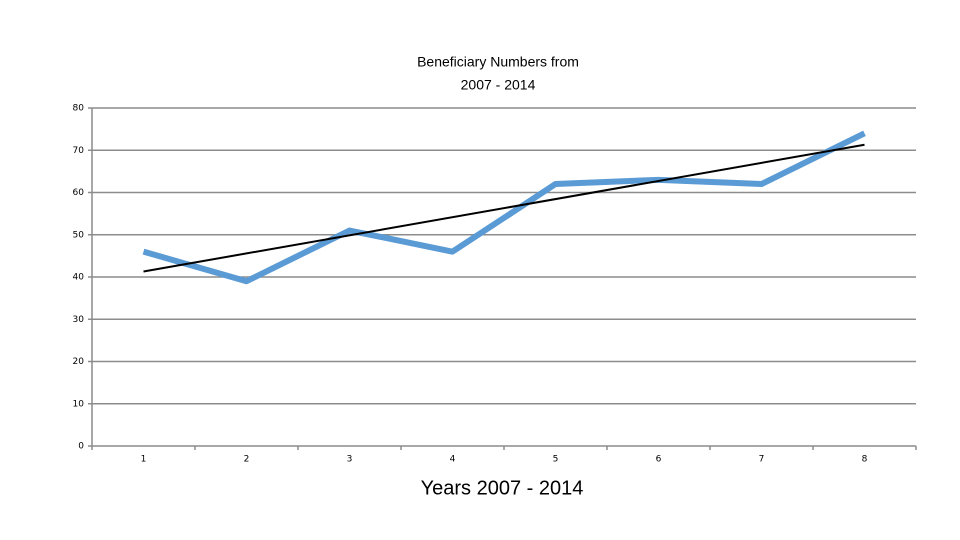  I want to click on x-tick-label: 7, so click(762, 460).